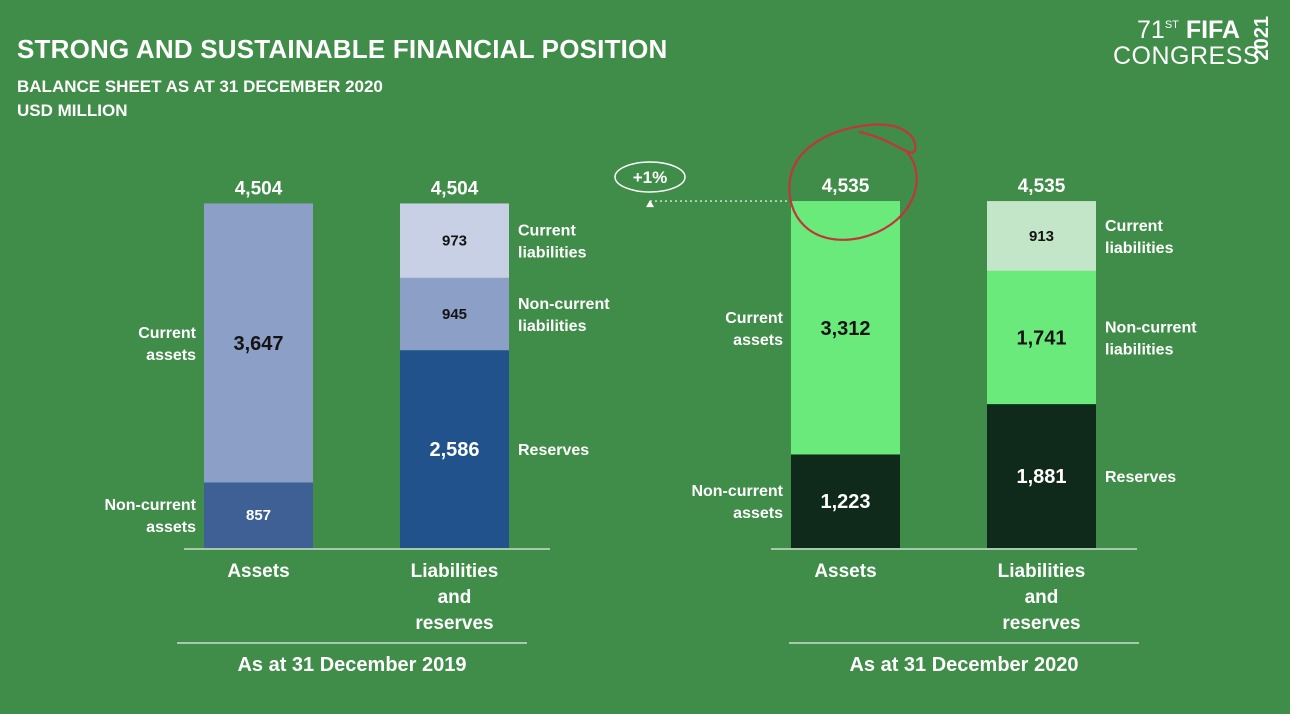 Image resolution: width=1290 pixels, height=714 pixels. I want to click on data-label: 945, so click(454, 314).